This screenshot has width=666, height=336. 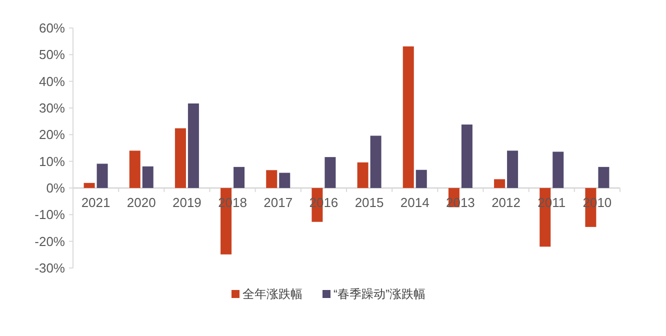 I want to click on y-tick-label: -30%, so click(x=50, y=268).